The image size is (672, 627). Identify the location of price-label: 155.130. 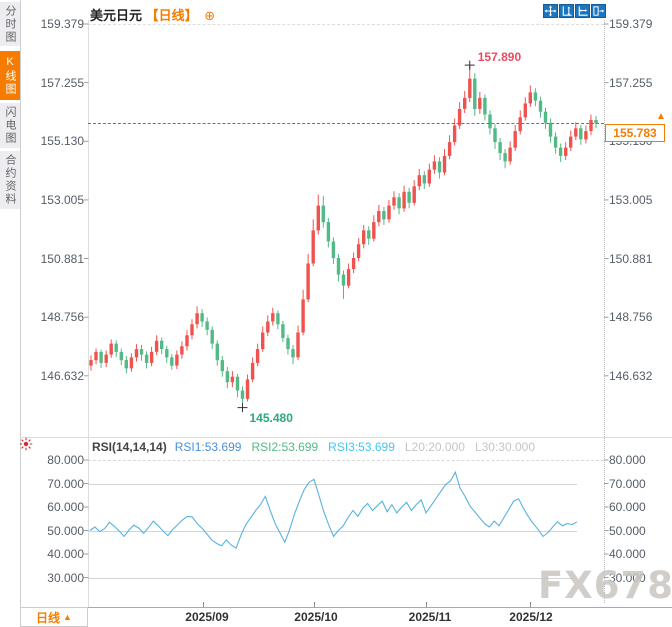
(62, 141).